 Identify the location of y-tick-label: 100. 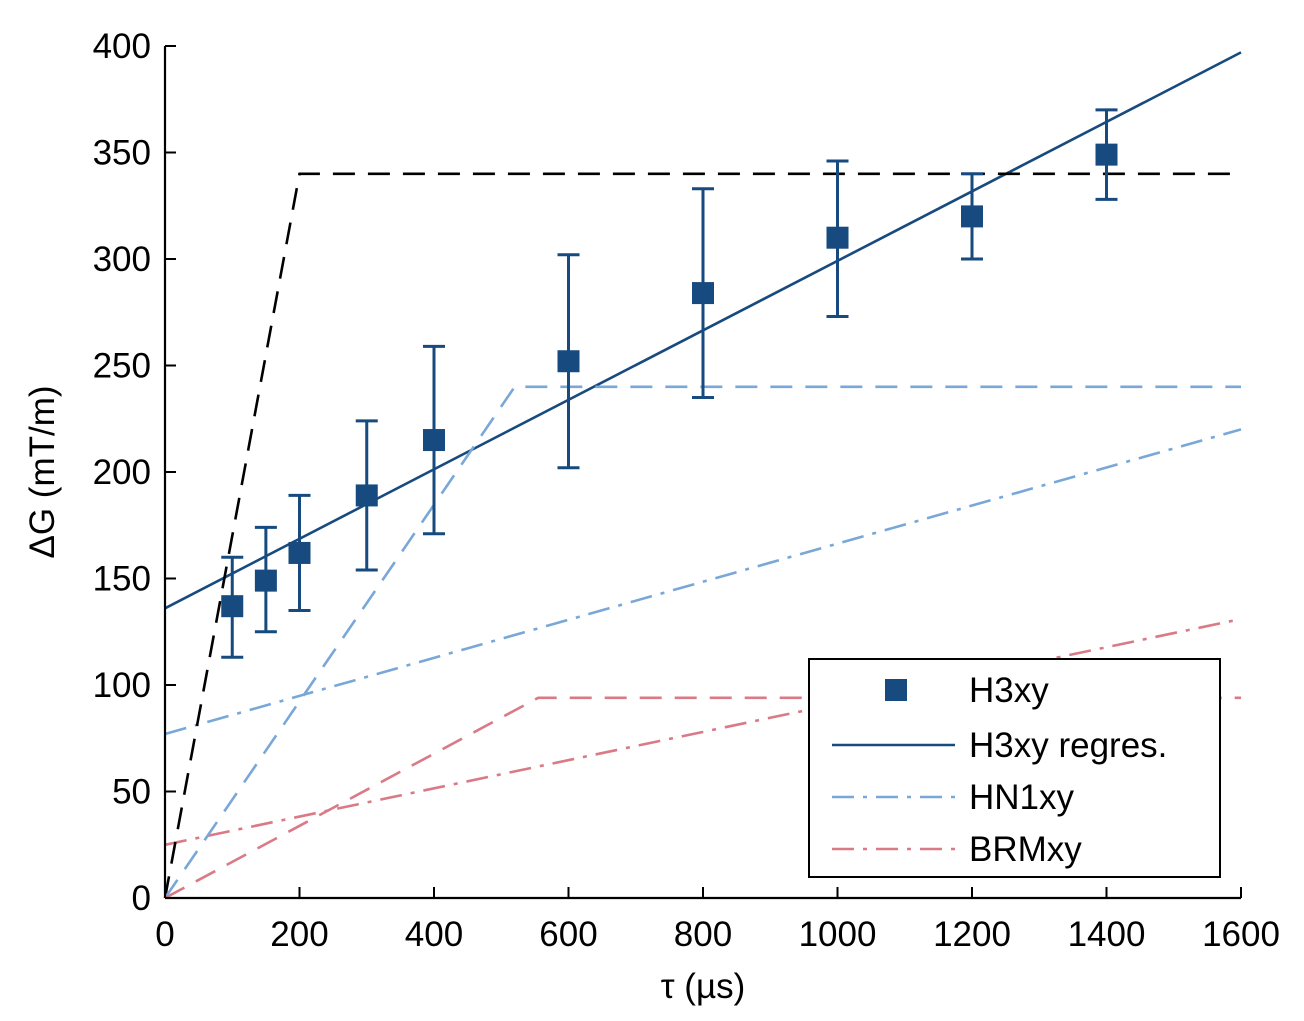
(122, 685).